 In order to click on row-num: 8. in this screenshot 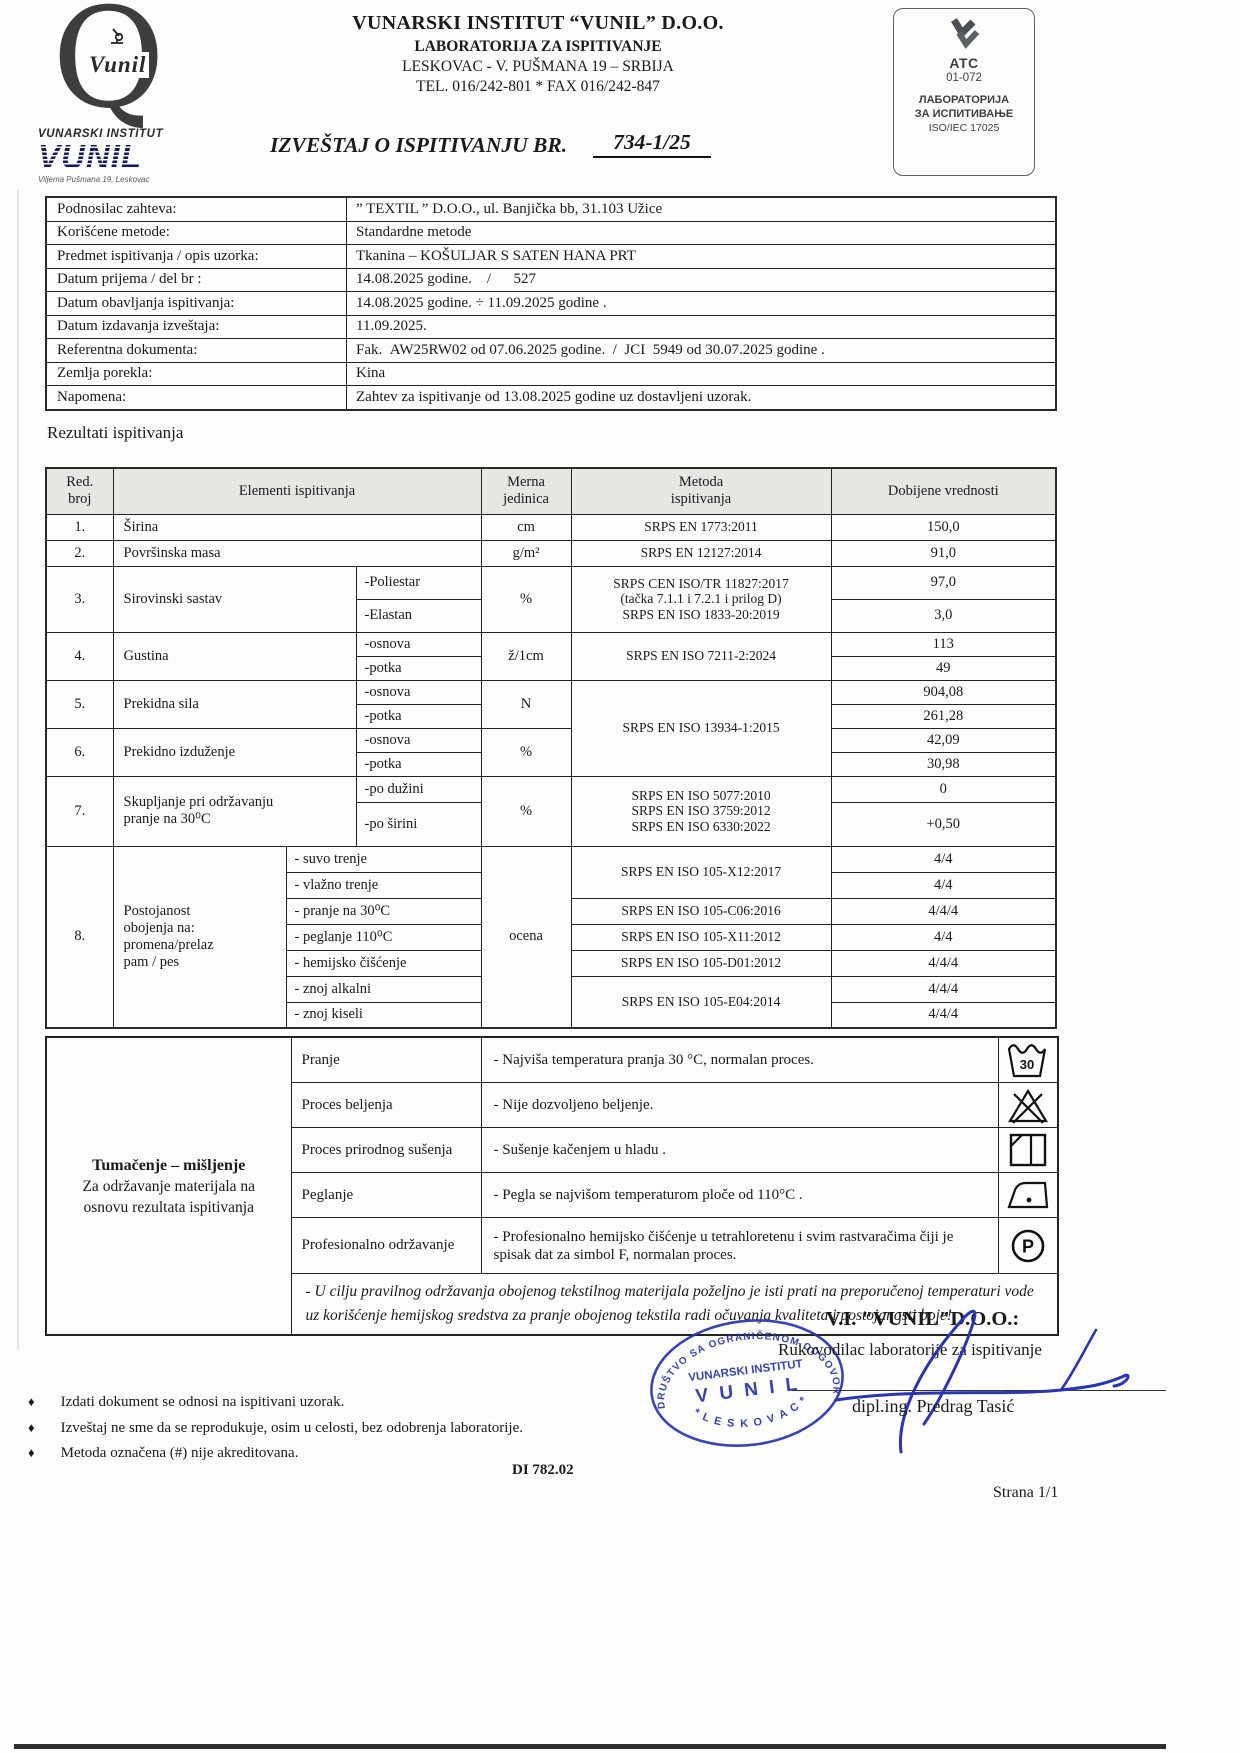, I will do `click(79, 937)`.